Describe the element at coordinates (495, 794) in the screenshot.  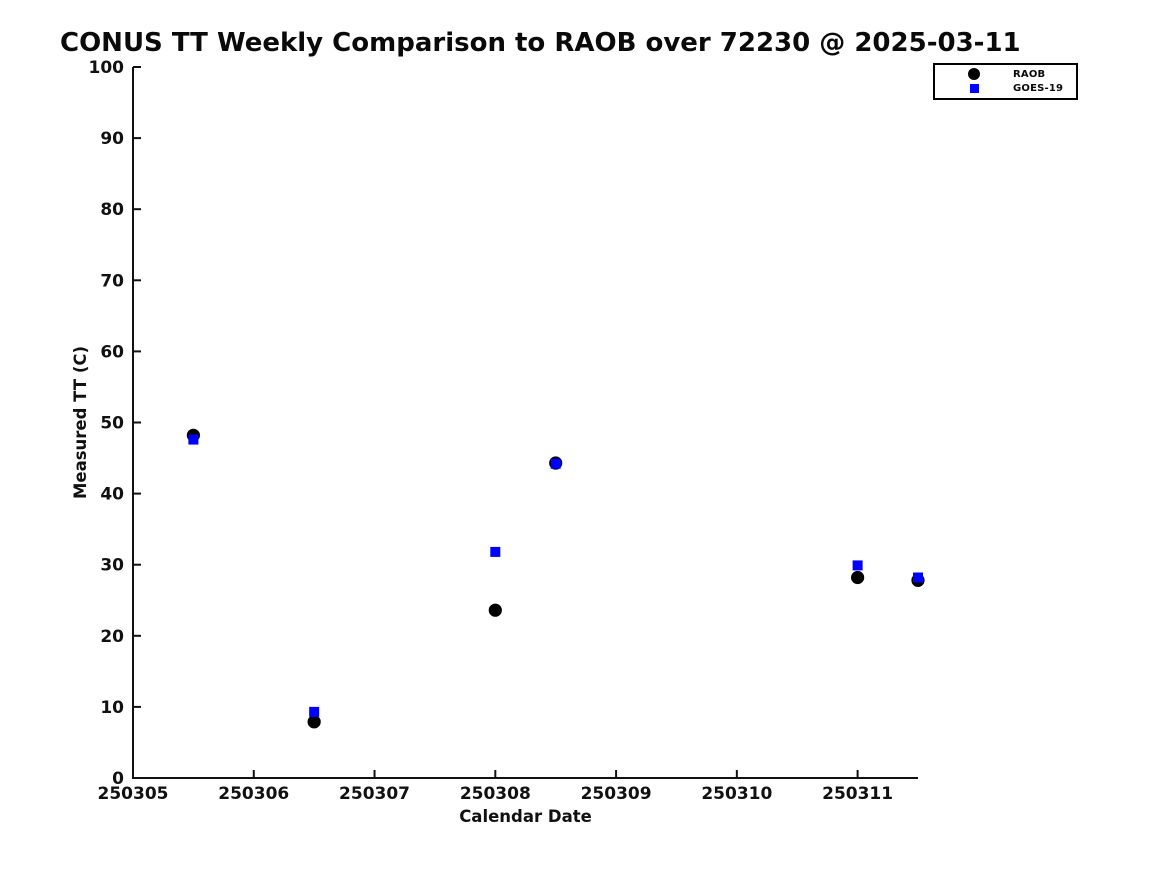
I see `x-tick-label: 250308` at that location.